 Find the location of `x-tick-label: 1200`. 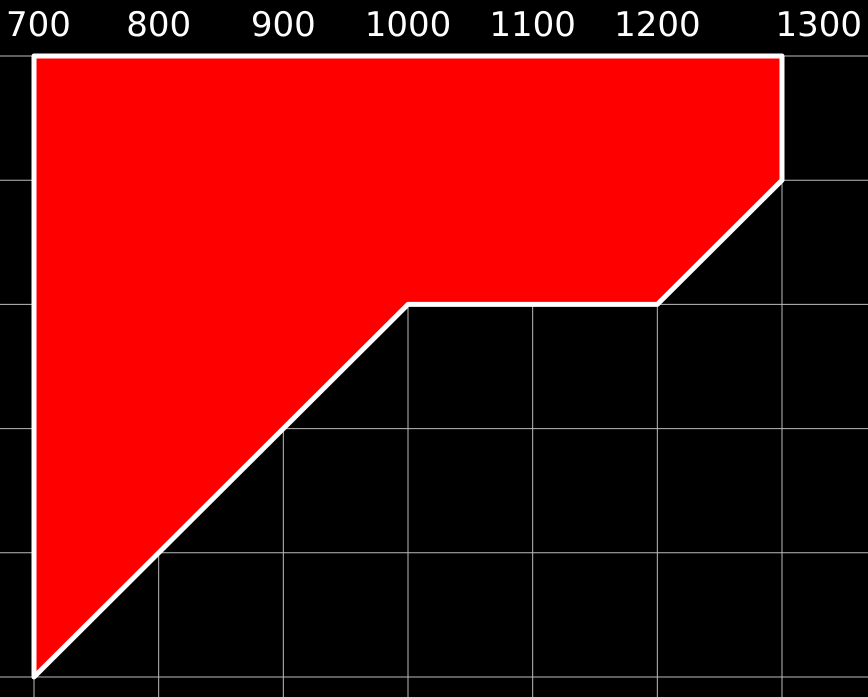

x-tick-label: 1200 is located at coordinates (657, 25).